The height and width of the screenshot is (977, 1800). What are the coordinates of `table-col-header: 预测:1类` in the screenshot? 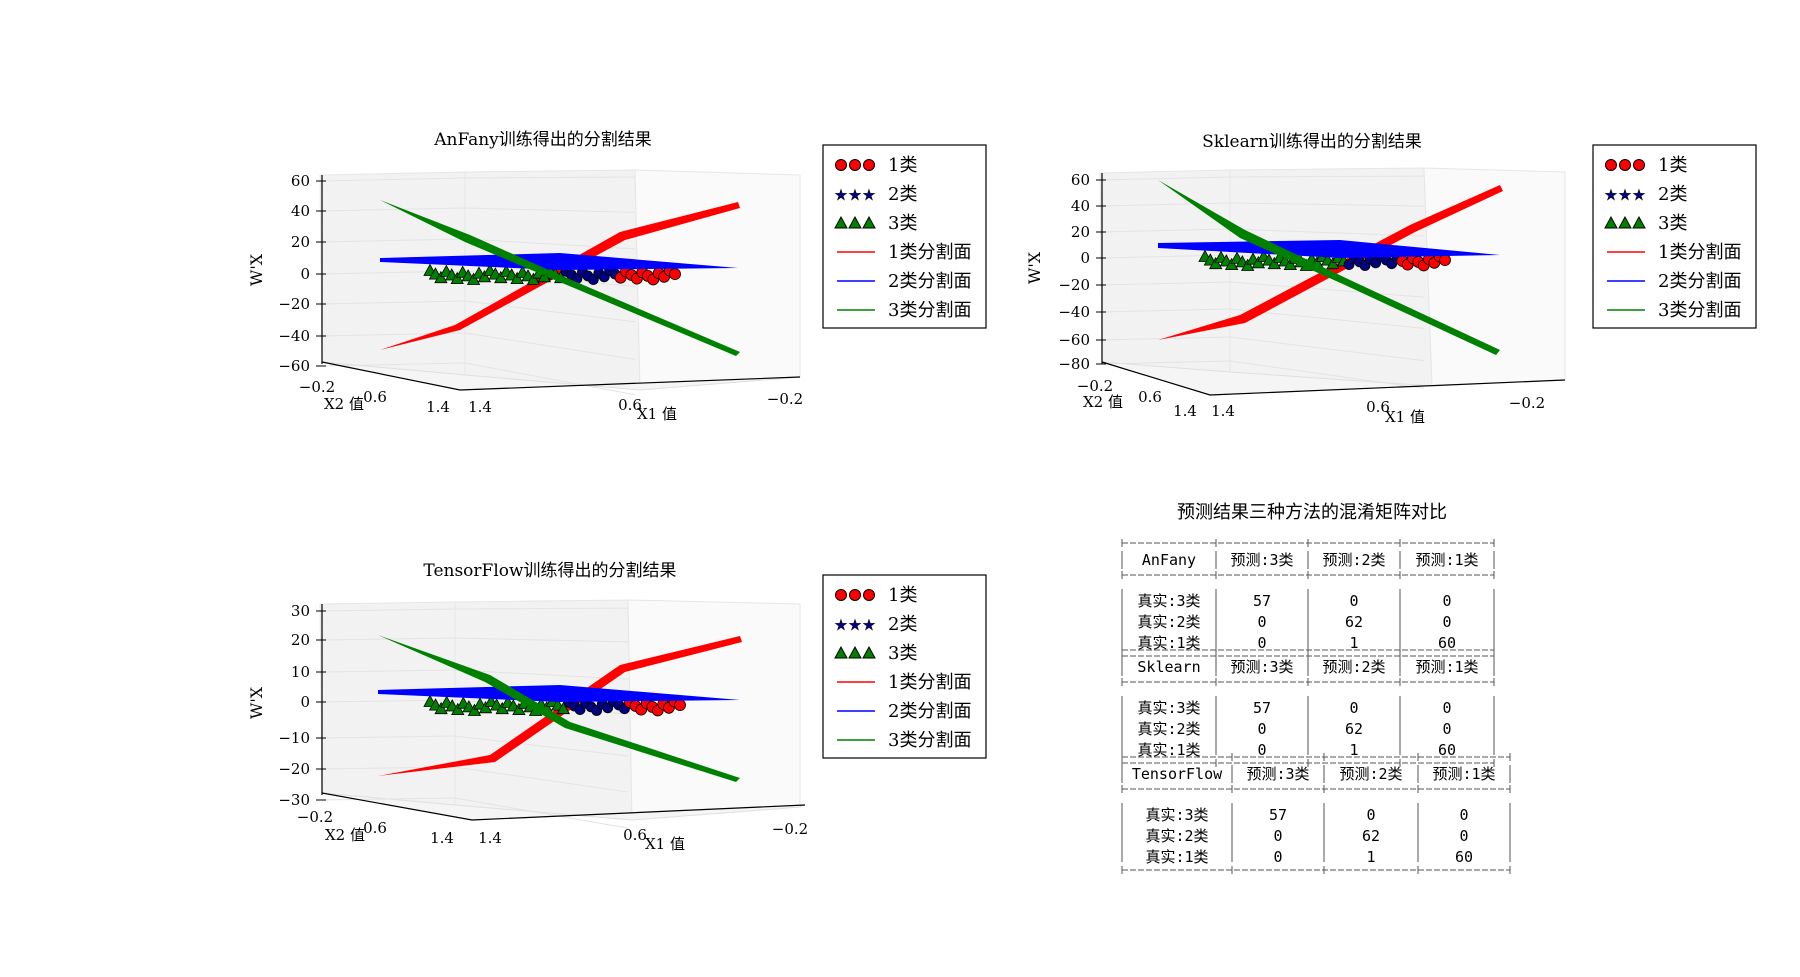 It's located at (1463, 774).